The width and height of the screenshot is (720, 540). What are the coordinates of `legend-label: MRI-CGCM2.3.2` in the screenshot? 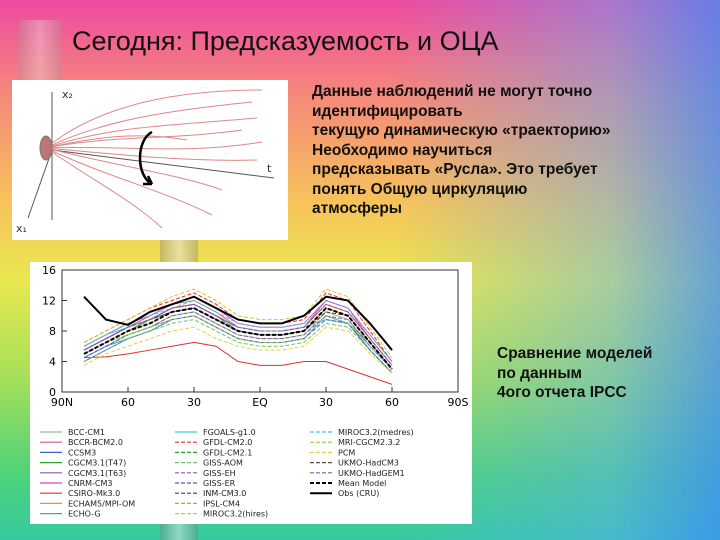 It's located at (369, 442).